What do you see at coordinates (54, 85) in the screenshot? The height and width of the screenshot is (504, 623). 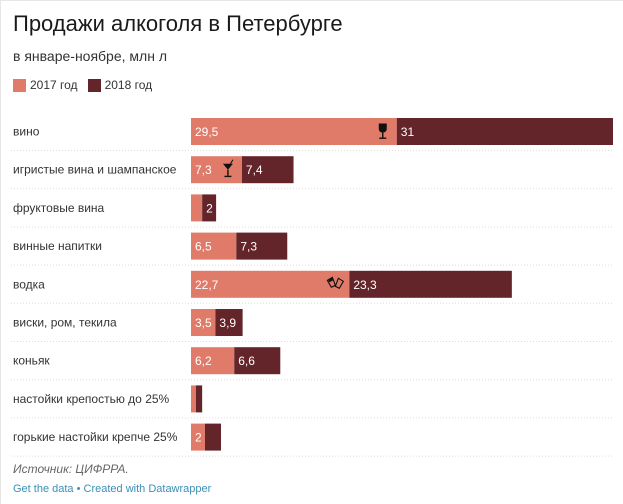 I see `legend-label: 2017 год` at bounding box center [54, 85].